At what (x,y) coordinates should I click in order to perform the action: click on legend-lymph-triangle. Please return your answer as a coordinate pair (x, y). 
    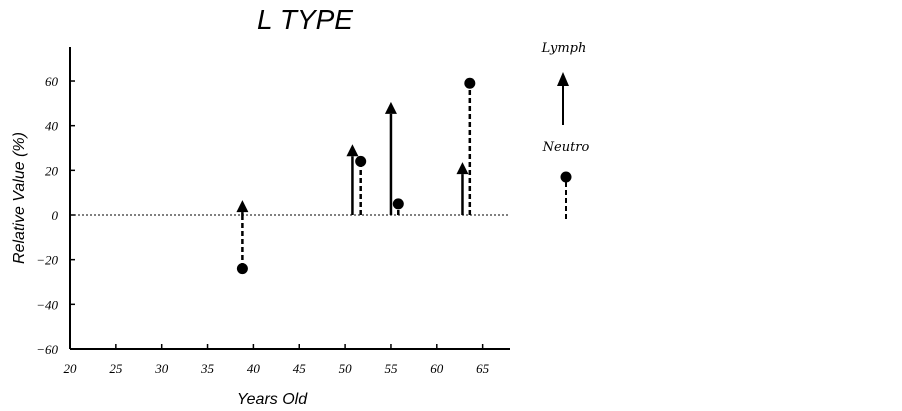
    Looking at the image, I should click on (563, 79).